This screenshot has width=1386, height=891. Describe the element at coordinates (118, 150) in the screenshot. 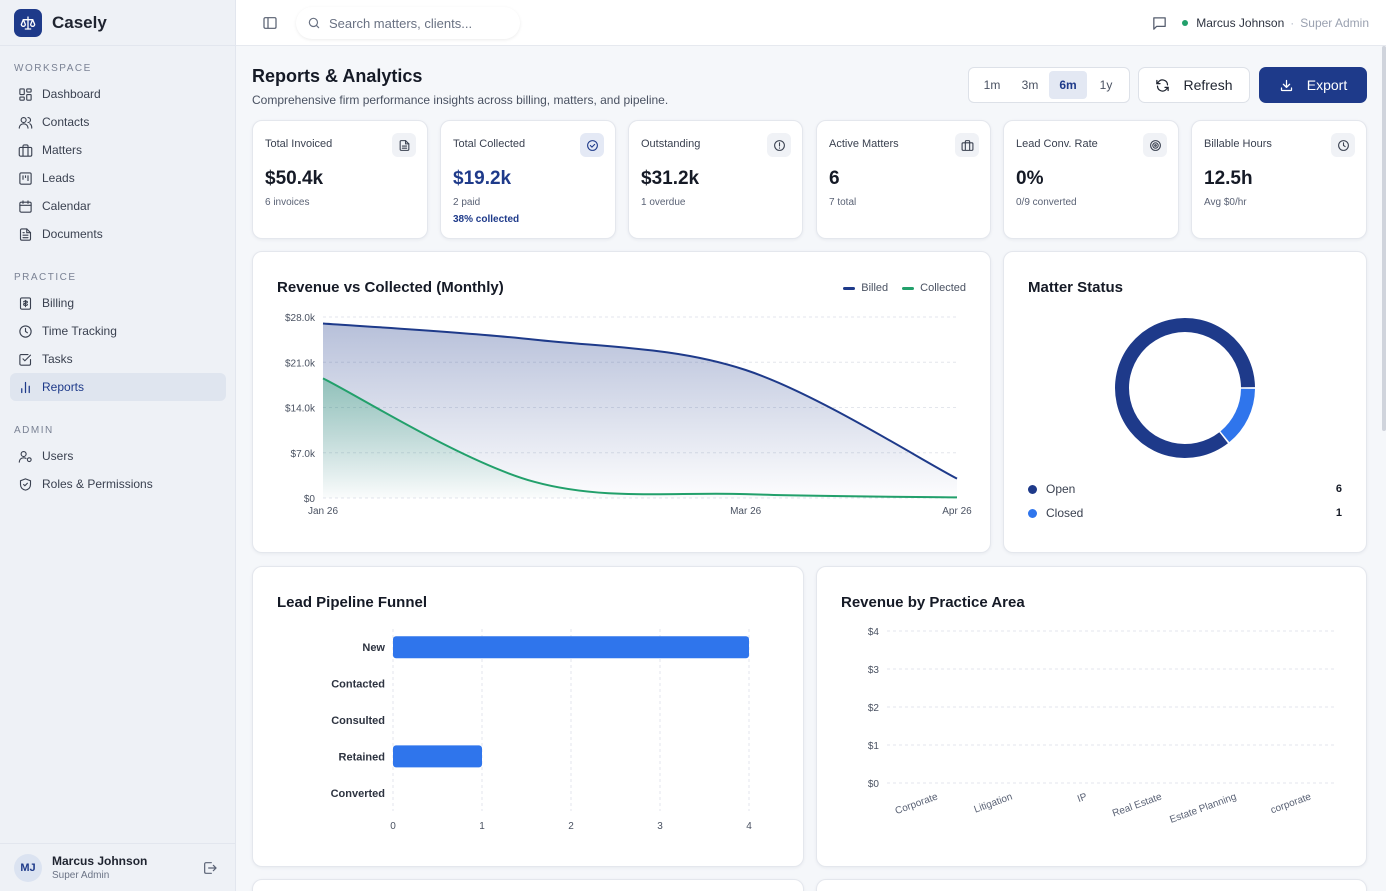

I see `sidebar-item-matters: Matters` at that location.